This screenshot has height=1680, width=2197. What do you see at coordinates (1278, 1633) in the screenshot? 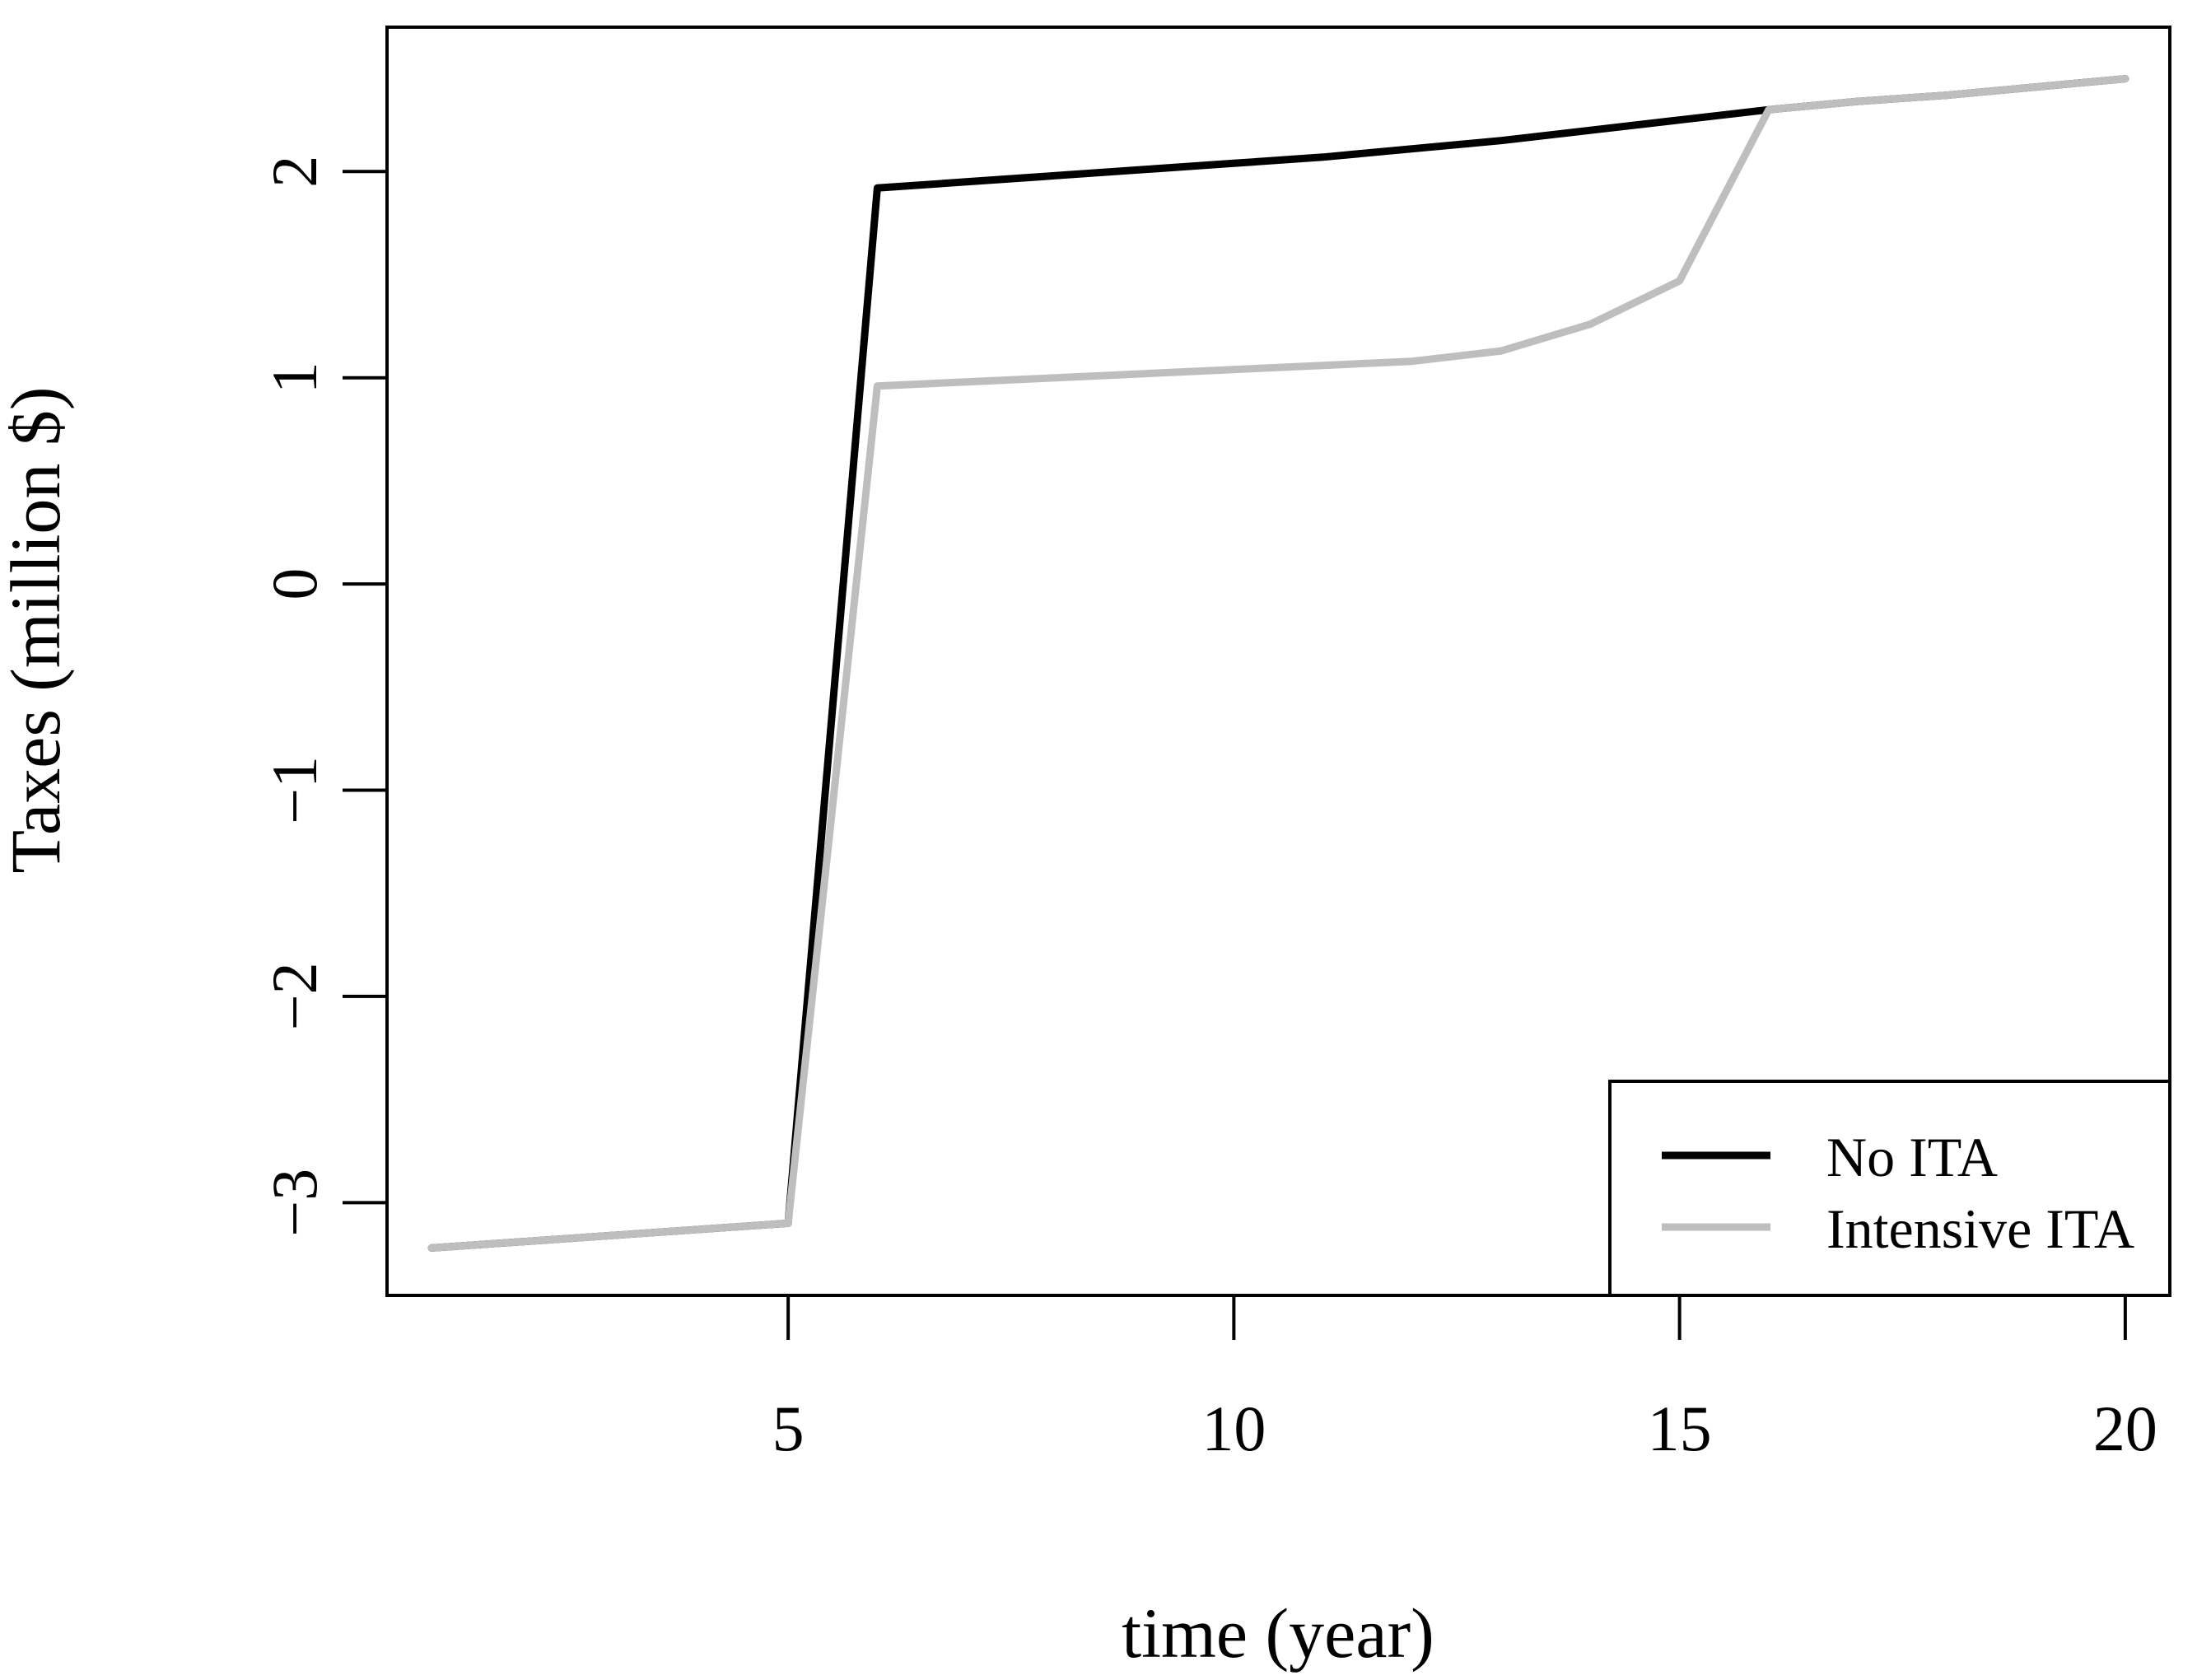
I see `x-axis-title: time (year)` at bounding box center [1278, 1633].